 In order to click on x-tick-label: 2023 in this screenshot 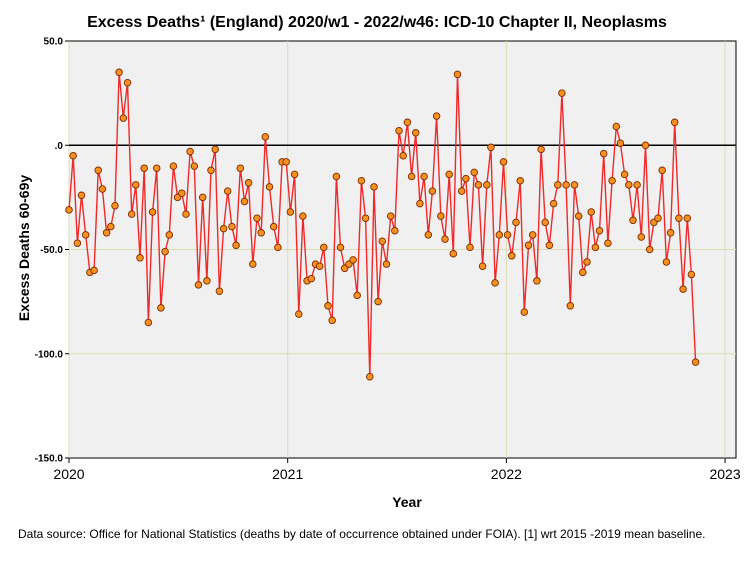, I will do `click(724, 474)`.